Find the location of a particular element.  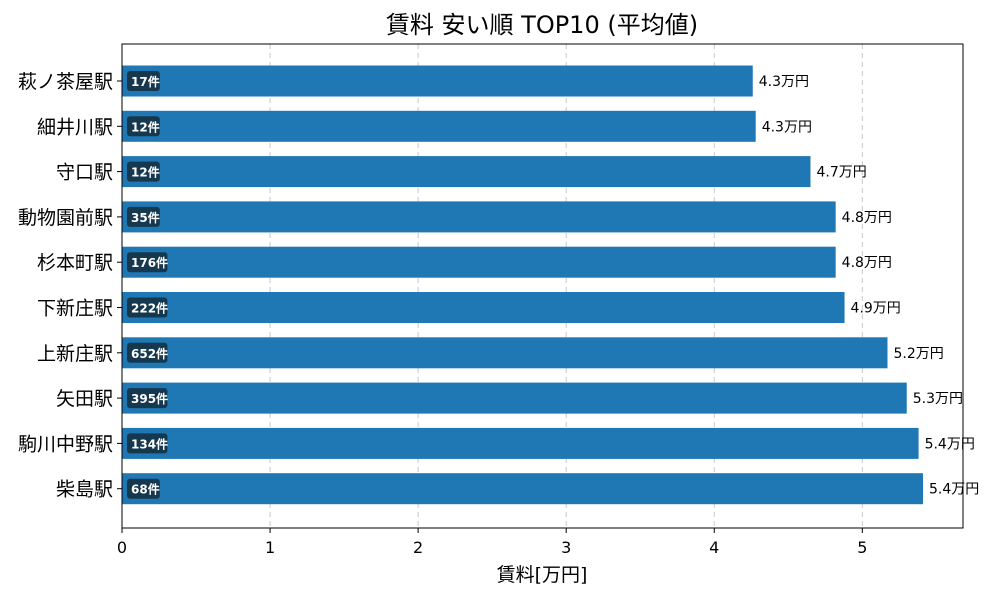

chart-title: 賃料 安い順 TOP10 (平均値) is located at coordinates (542, 25).